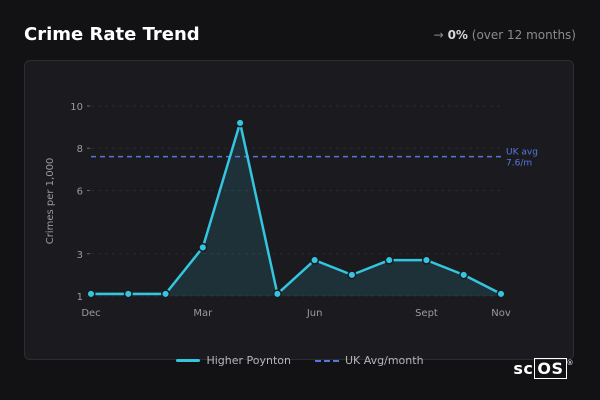 This screenshot has height=400, width=600. What do you see at coordinates (112, 34) in the screenshot?
I see `chart-title: Crime Rate Trend` at bounding box center [112, 34].